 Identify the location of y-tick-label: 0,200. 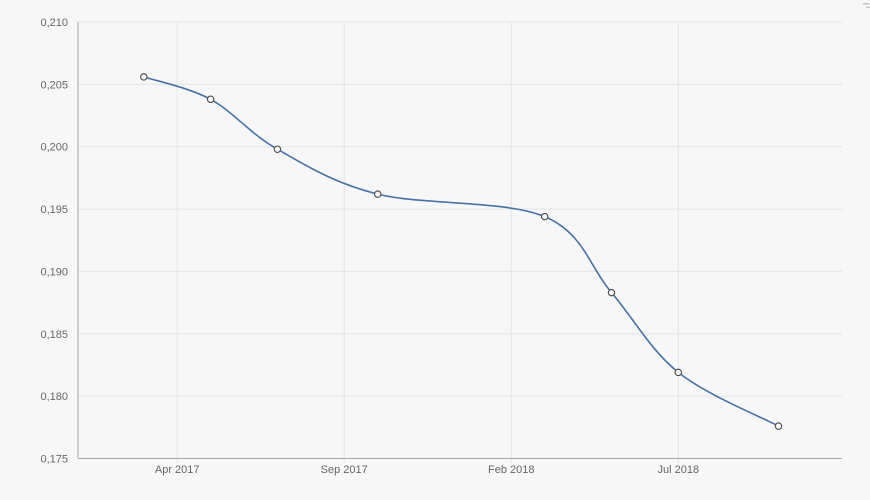
(54, 148).